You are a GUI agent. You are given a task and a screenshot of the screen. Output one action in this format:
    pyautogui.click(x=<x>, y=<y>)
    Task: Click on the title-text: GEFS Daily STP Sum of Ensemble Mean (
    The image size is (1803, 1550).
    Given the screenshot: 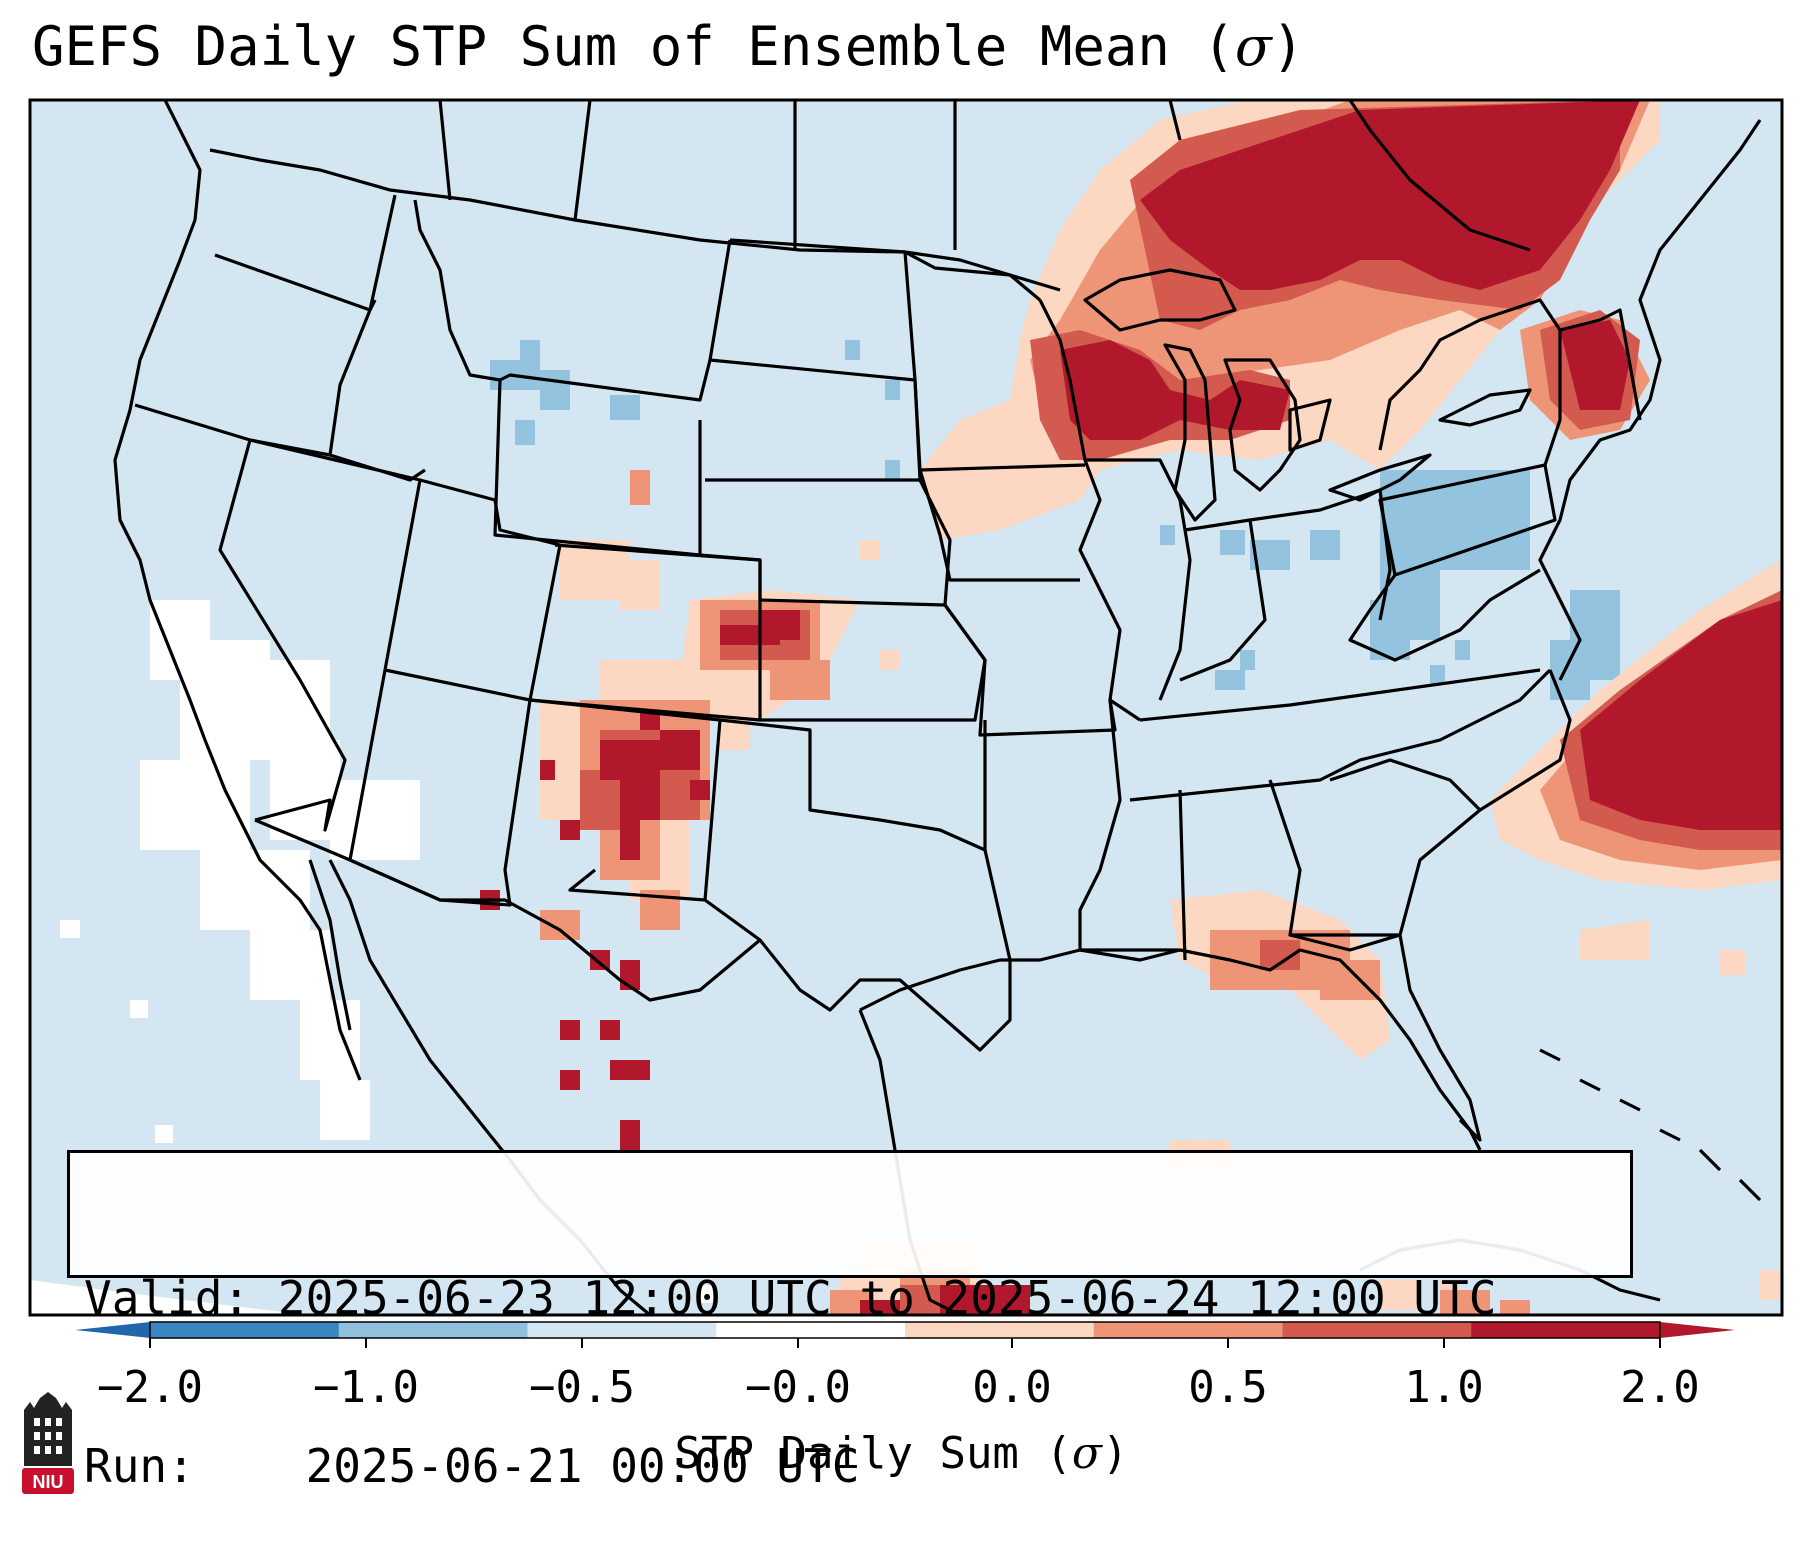 What is the action you would take?
    pyautogui.click(x=633, y=46)
    